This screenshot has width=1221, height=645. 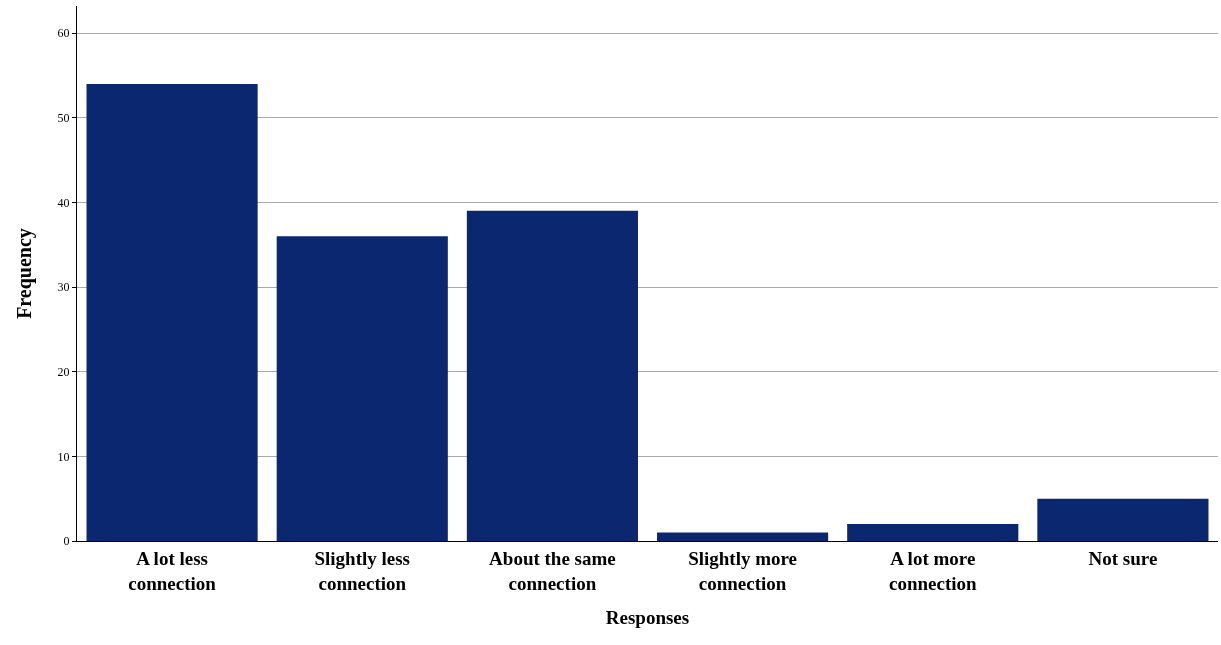 What do you see at coordinates (63, 33) in the screenshot?
I see `y-tick-label: 60` at bounding box center [63, 33].